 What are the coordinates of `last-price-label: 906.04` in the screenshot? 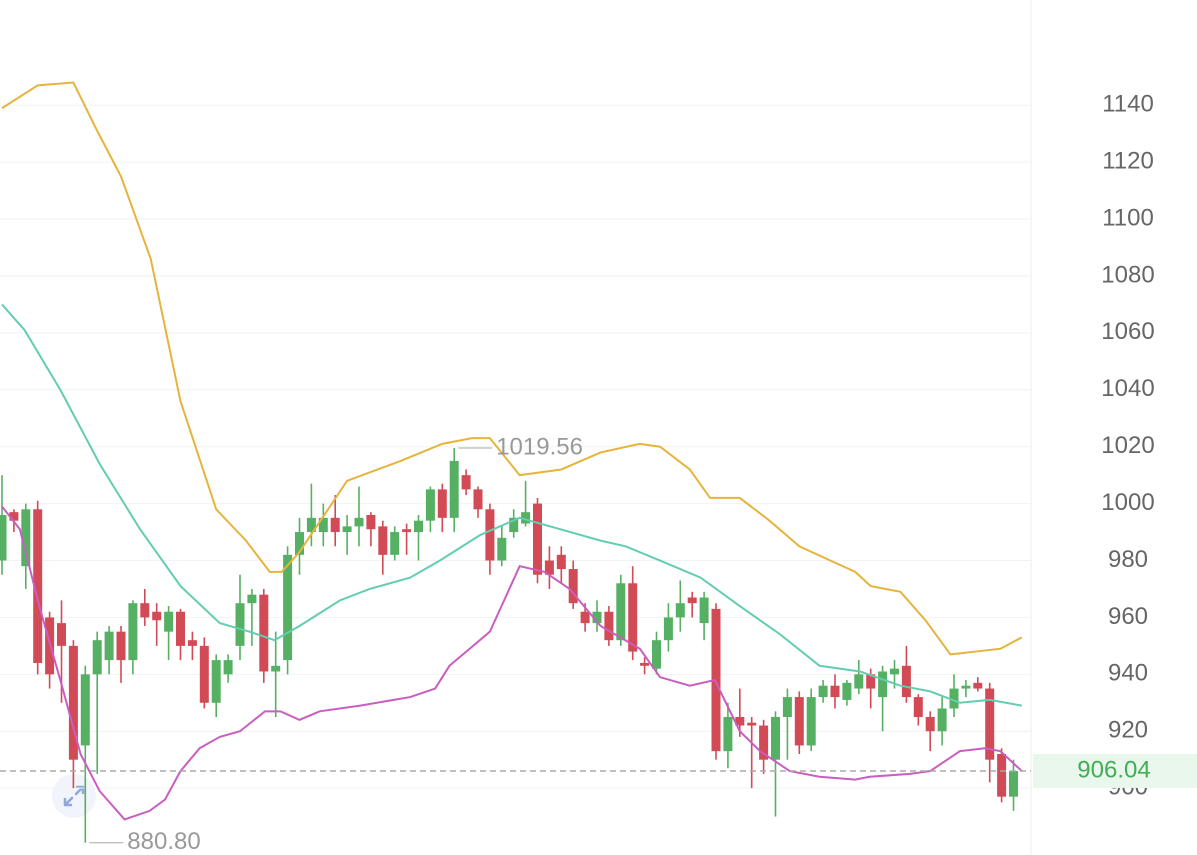 It's located at (1113, 769).